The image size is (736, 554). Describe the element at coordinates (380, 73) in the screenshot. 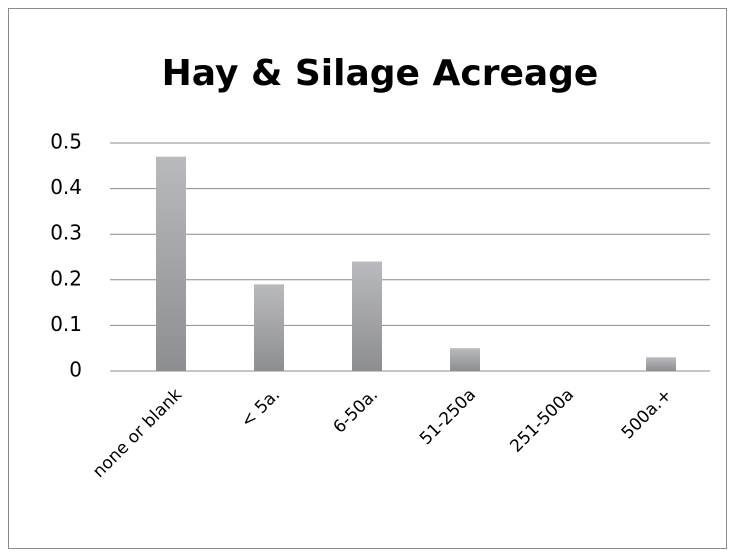

I see `chart-title: Hay & Silage Acreage` at that location.